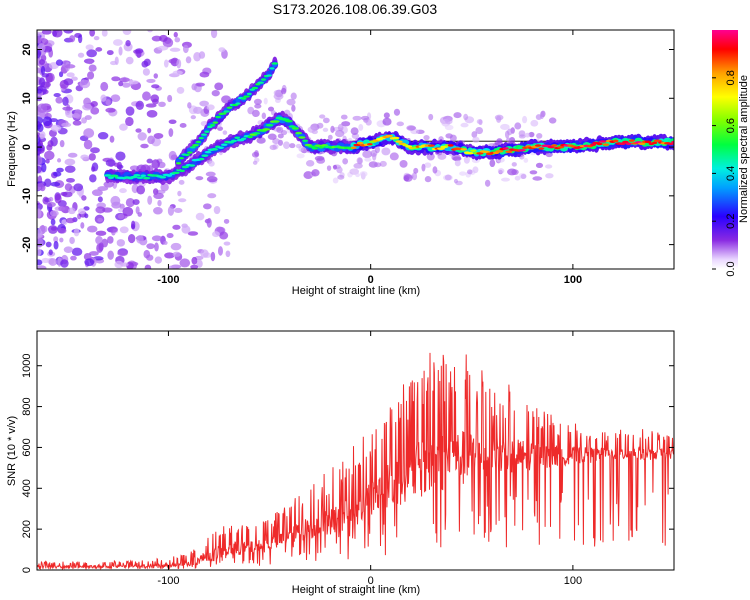 This screenshot has width=750, height=600. Describe the element at coordinates (168, 280) in the screenshot. I see `heatmap-xtick-label: -100` at that location.